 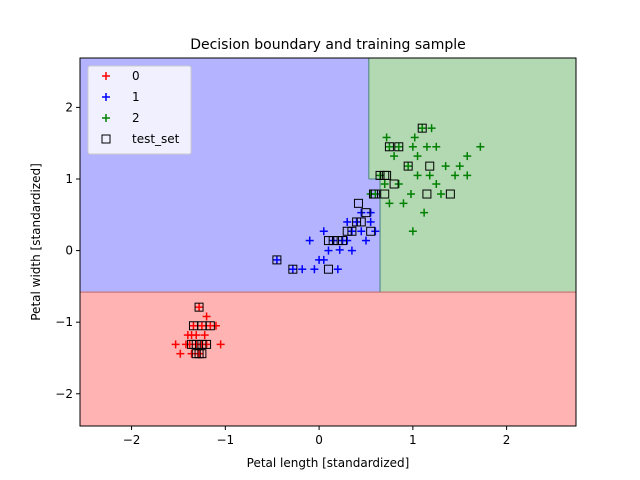 What do you see at coordinates (64, 394) in the screenshot?
I see `y-tick-label: −2` at bounding box center [64, 394].